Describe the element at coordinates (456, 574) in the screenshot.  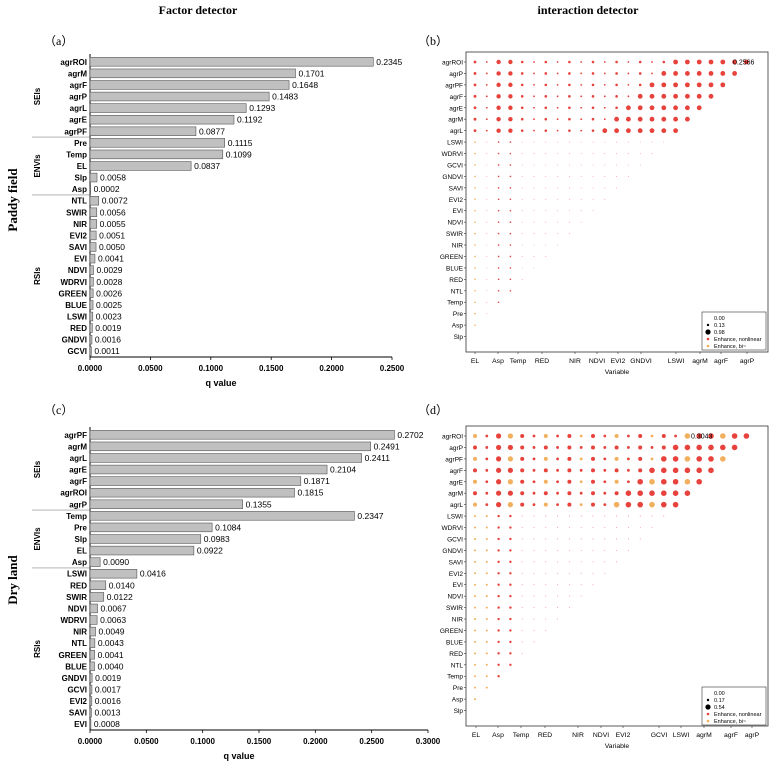
I see `y-label-EVI2: EVI2` at that location.